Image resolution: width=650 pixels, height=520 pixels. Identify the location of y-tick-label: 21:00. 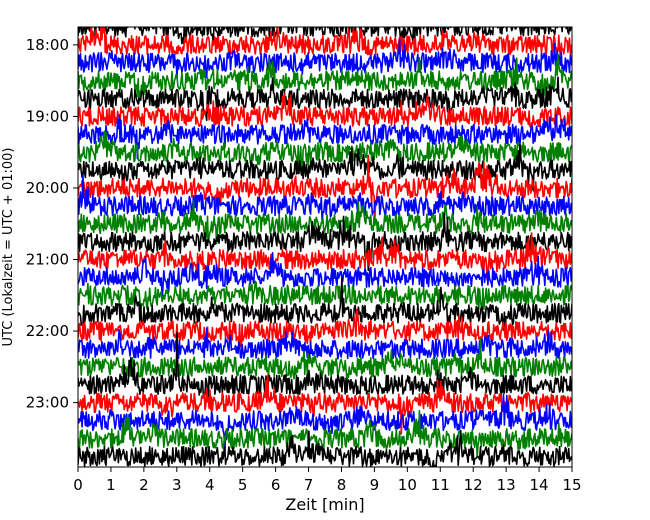
(47, 260).